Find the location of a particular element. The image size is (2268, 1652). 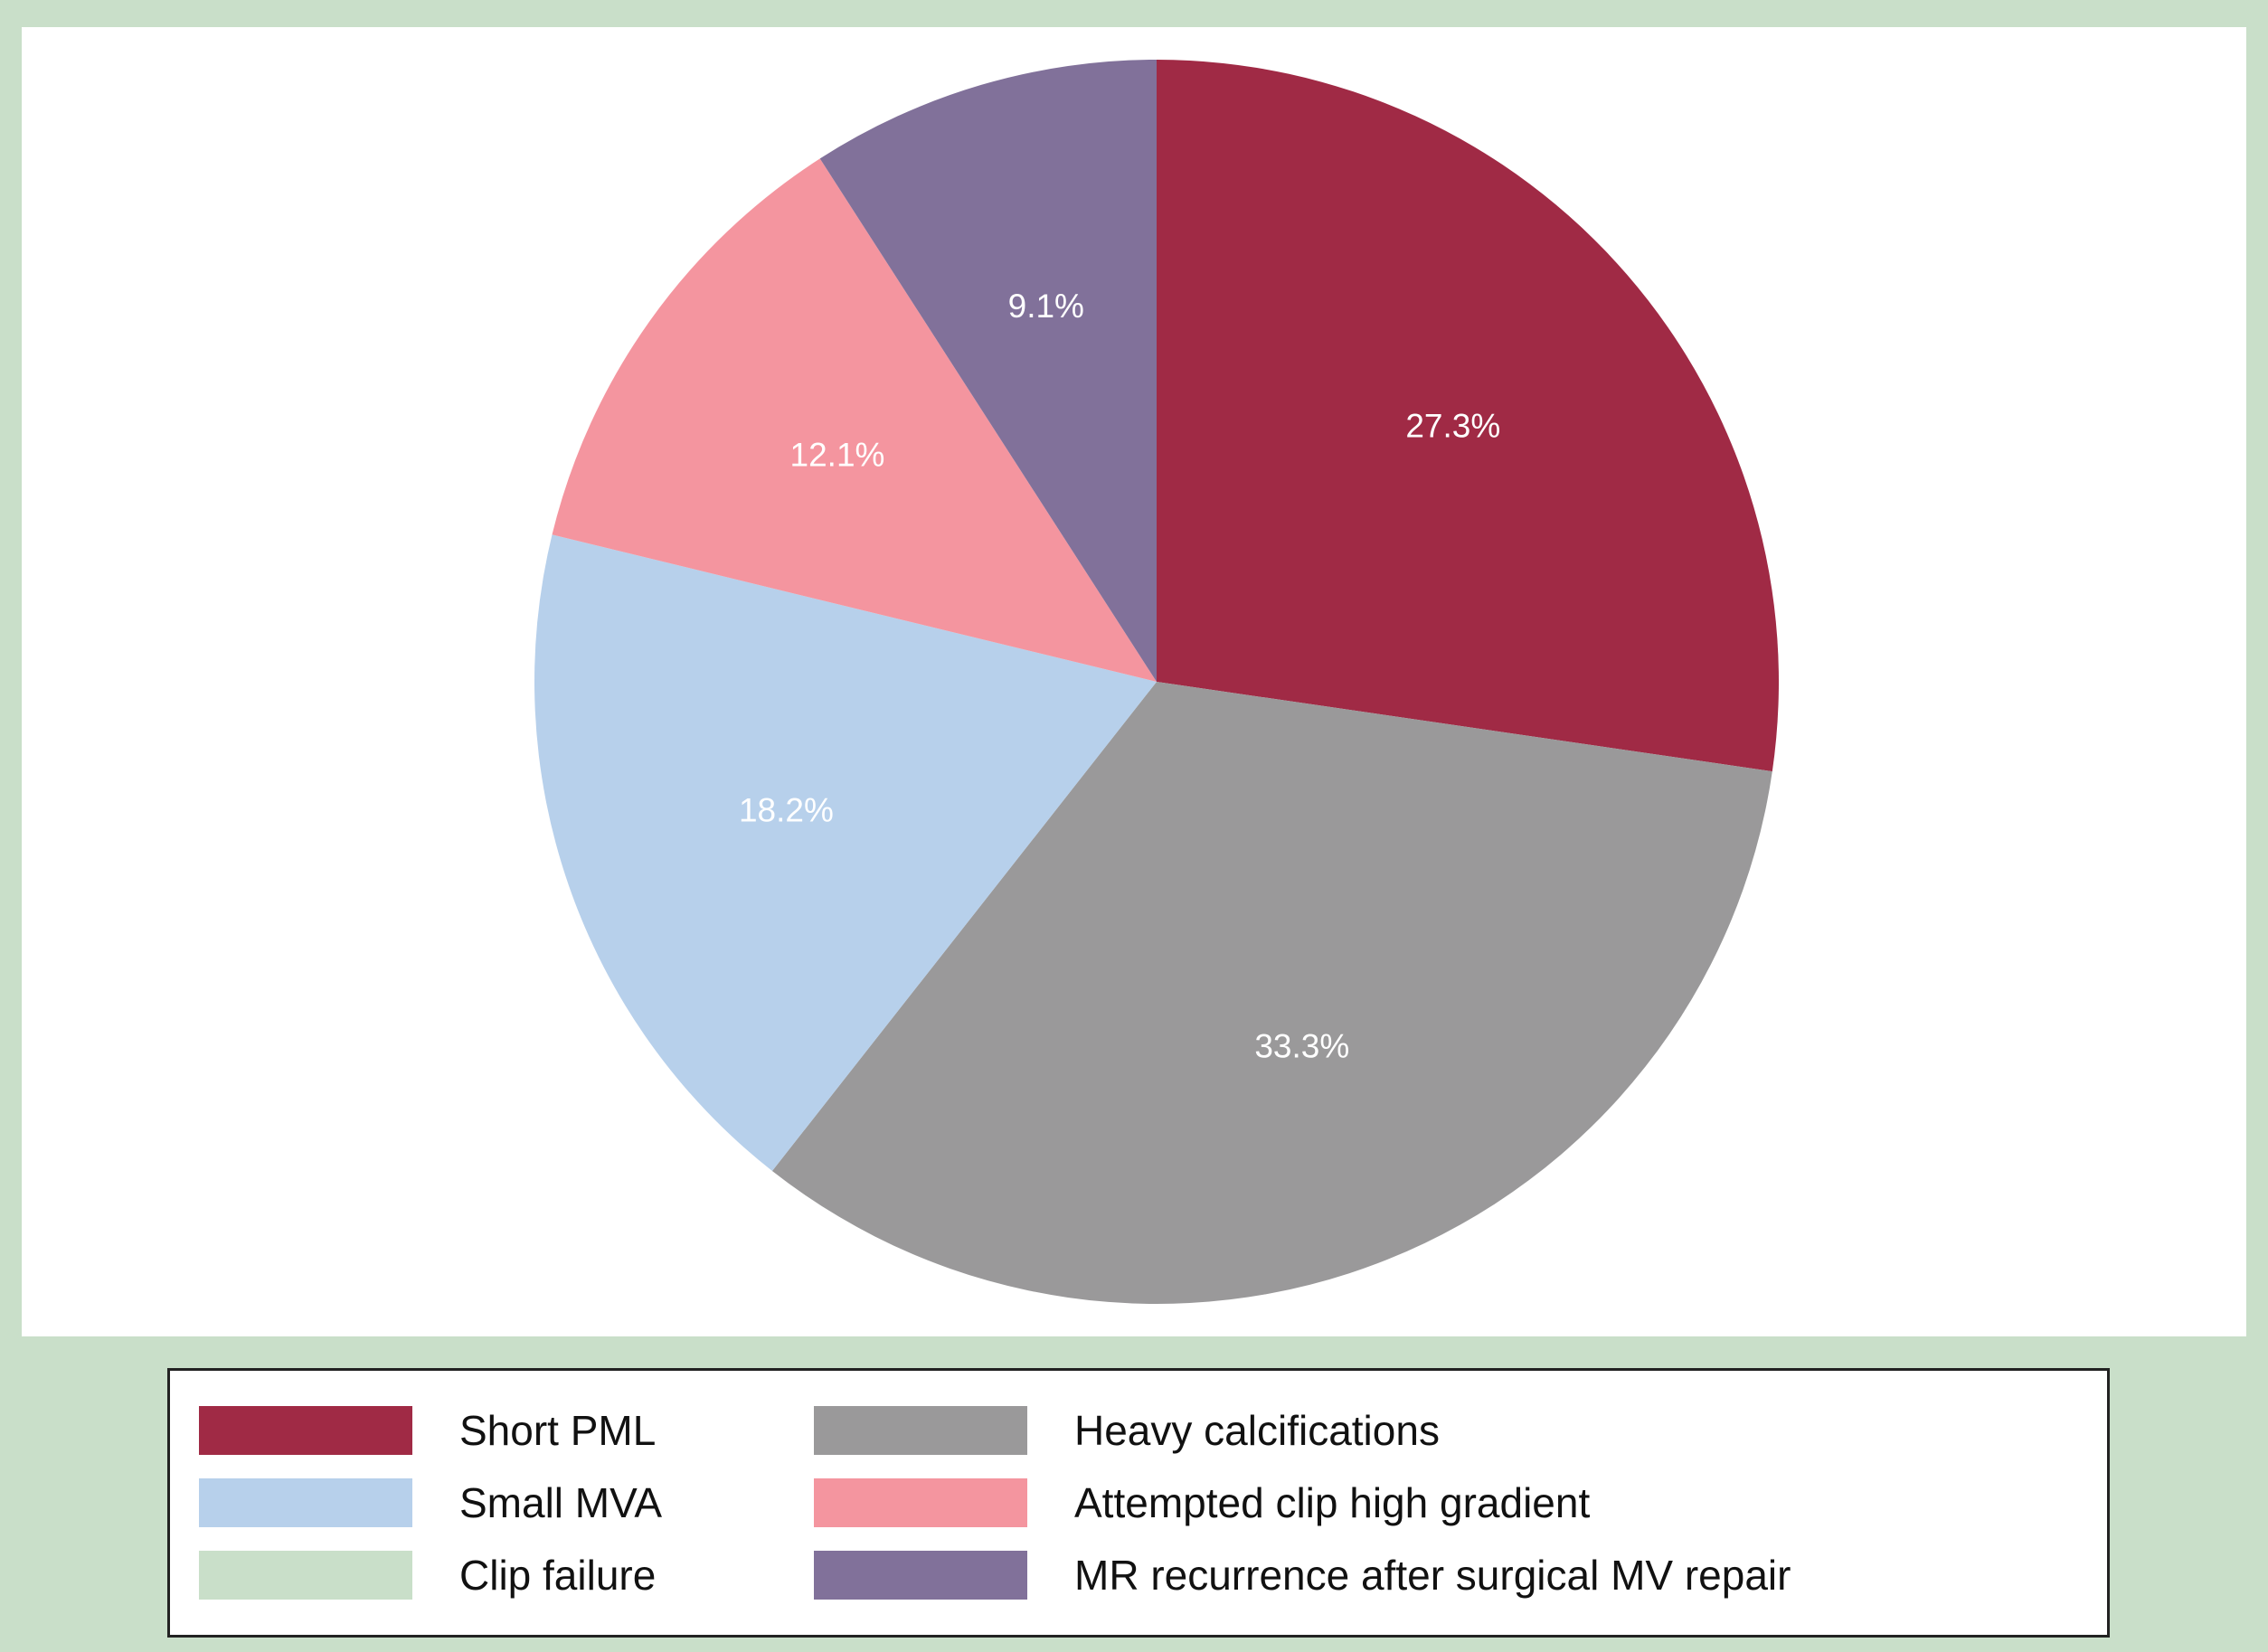

legend-label: Small MVA is located at coordinates (561, 1502).